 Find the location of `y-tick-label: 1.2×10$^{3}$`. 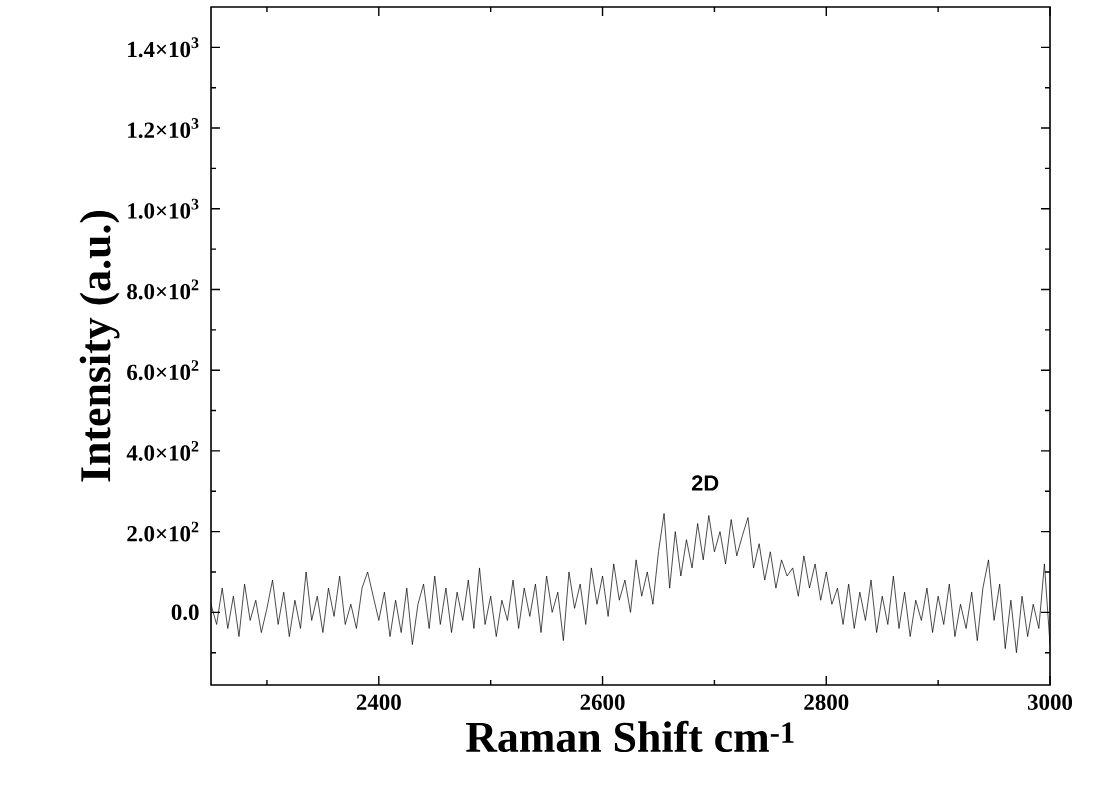

y-tick-label: 1.2×10$^{3}$ is located at coordinates (163, 128).